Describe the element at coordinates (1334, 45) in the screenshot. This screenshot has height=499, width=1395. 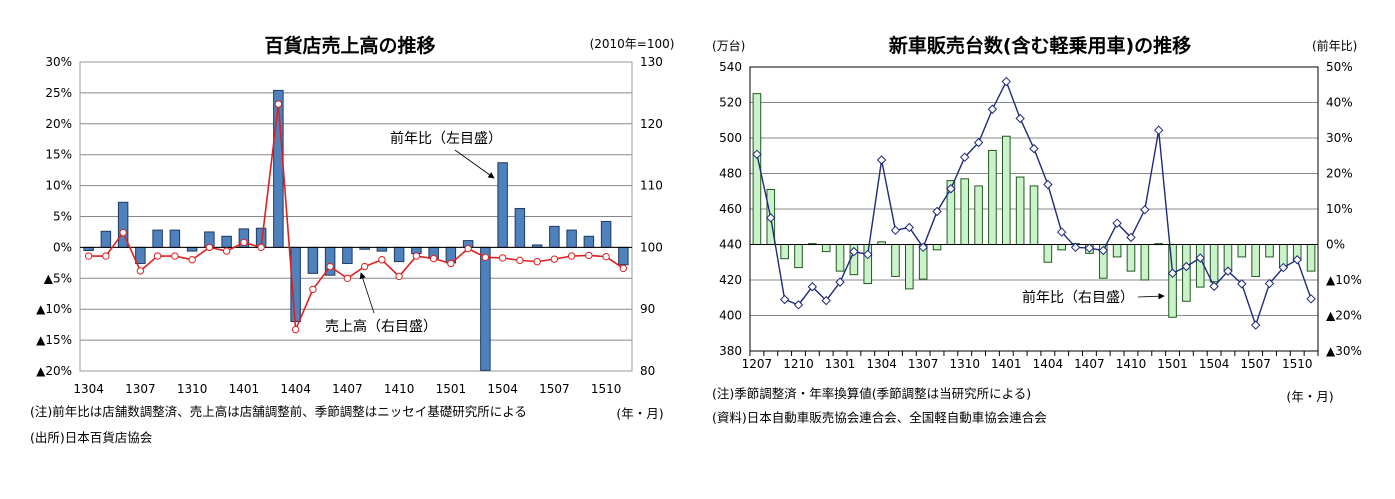
I see `right-axis-unit: (前年比)` at that location.